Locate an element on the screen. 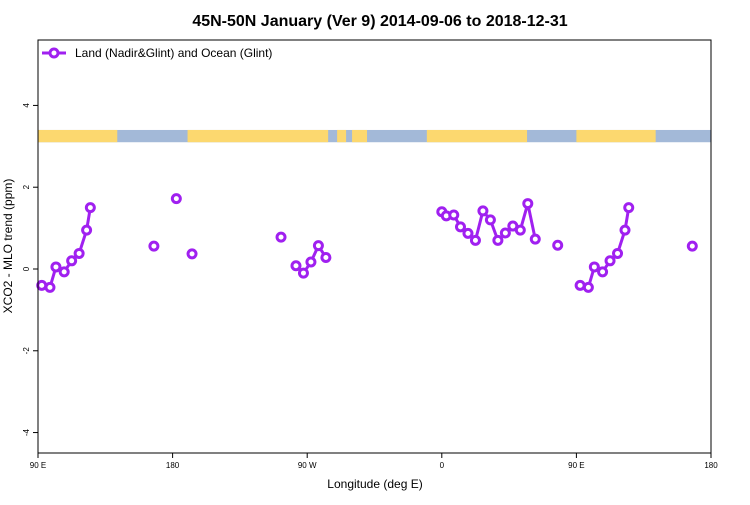 This screenshot has width=750, height=505. x-axis-label: Longitude (deg E) is located at coordinates (374, 484).